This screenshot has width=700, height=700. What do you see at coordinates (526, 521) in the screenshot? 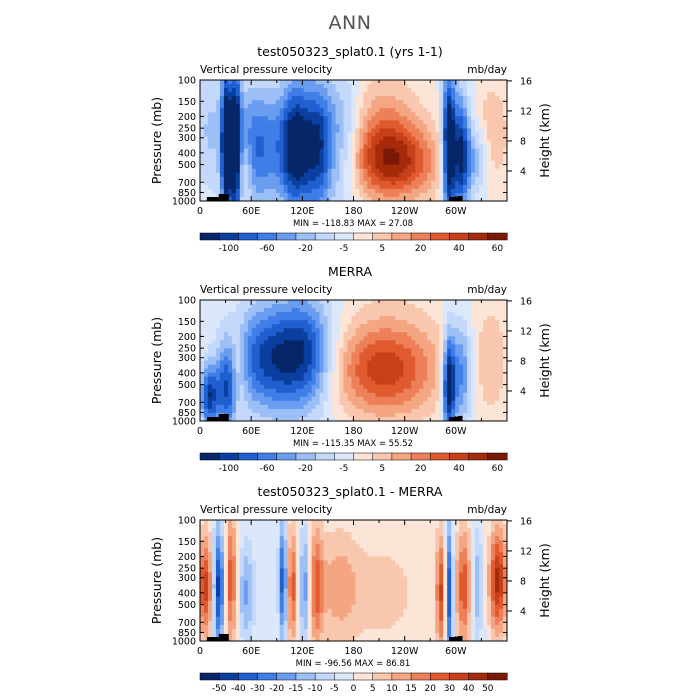
I see `height-tick-label: 16` at bounding box center [526, 521].